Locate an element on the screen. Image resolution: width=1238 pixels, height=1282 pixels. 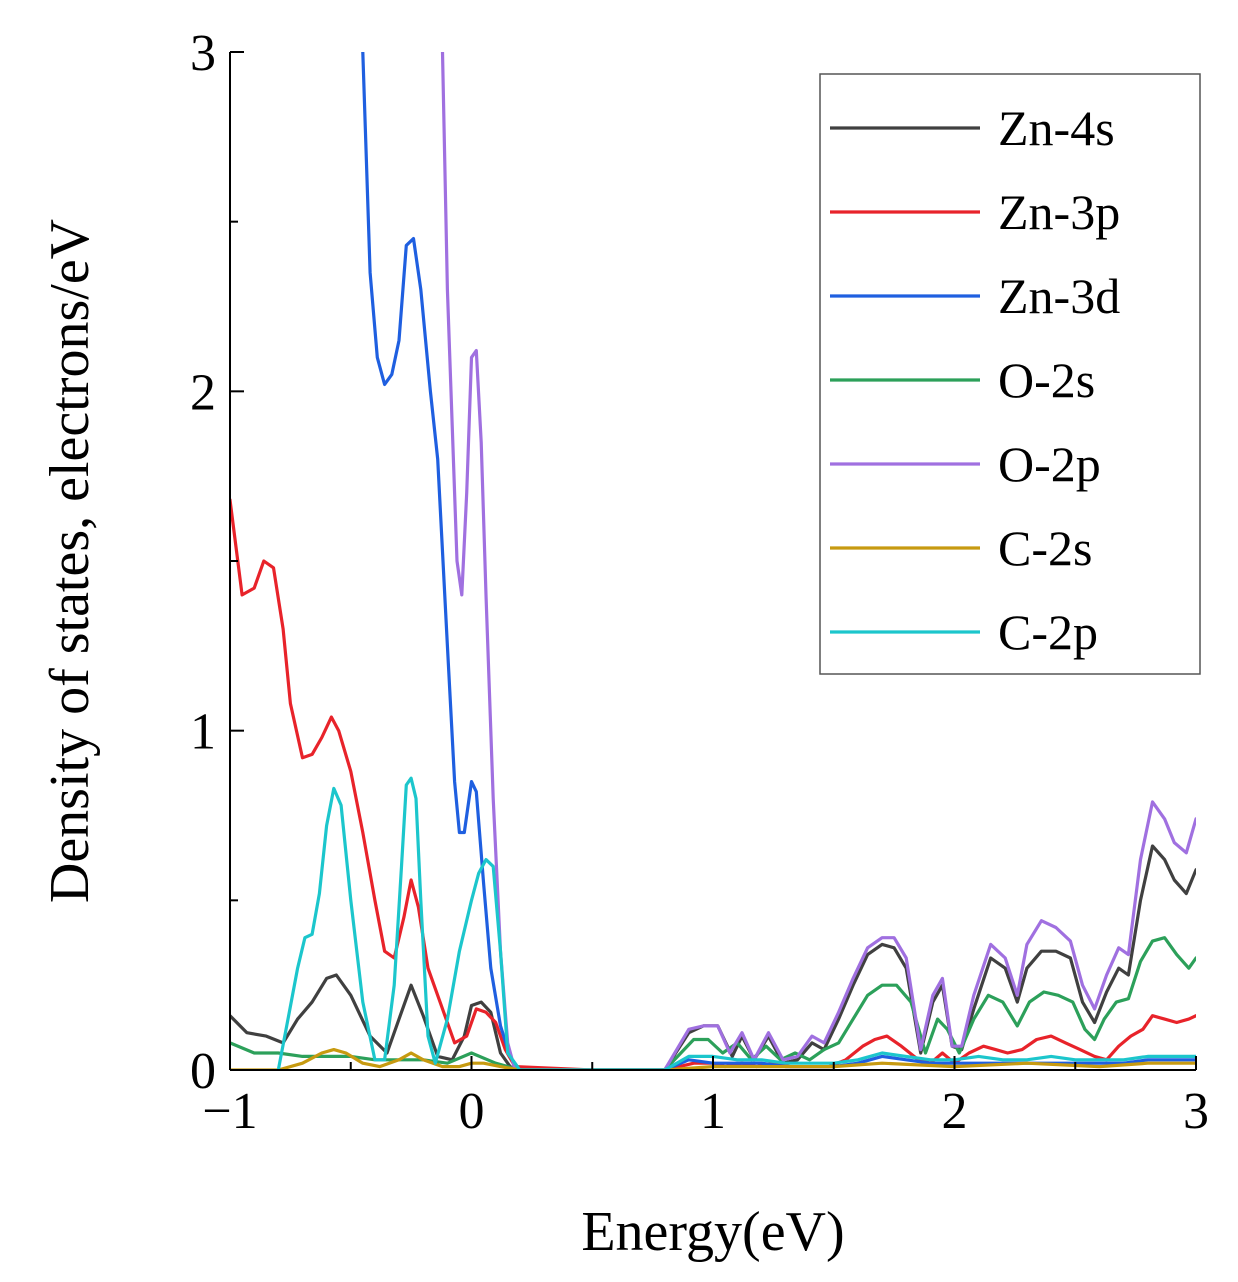
x-tick-label: 0 is located at coordinates (472, 1111).